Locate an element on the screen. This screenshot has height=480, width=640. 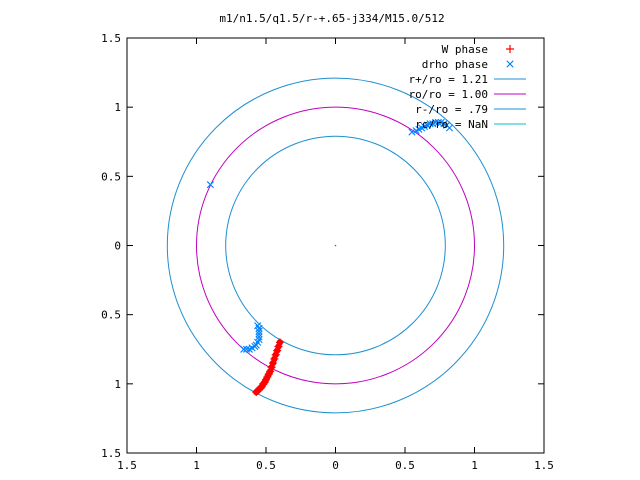
y-tick-label: 0 is located at coordinates (117, 246).